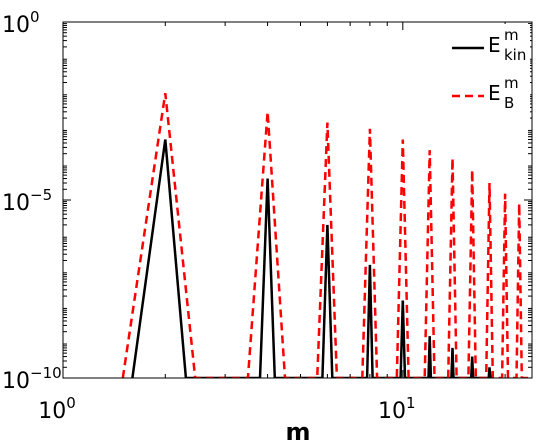 Image resolution: width=540 pixels, height=447 pixels. I want to click on x-tick-label-1: 10¹, so click(397, 409).